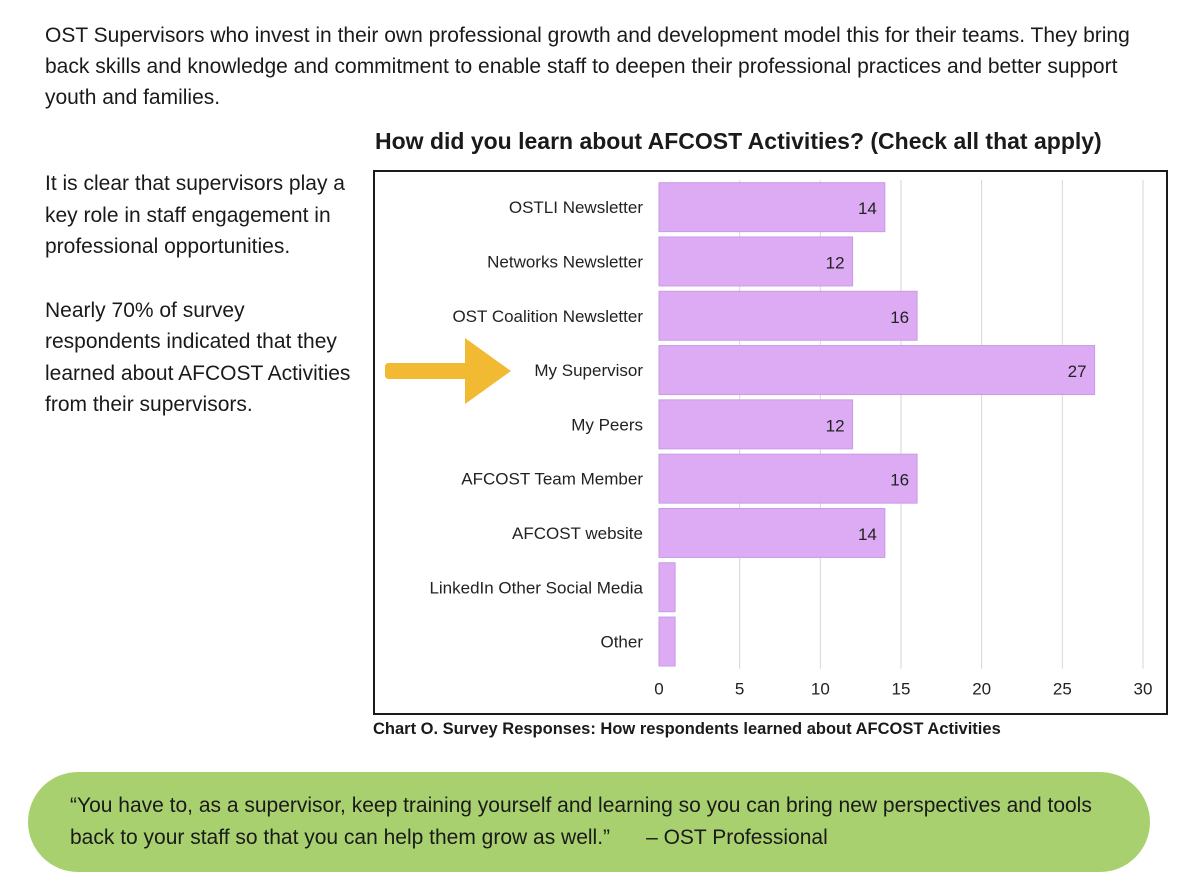 The image size is (1200, 887). What do you see at coordinates (1062, 689) in the screenshot?
I see `x-tick-label: 25` at bounding box center [1062, 689].